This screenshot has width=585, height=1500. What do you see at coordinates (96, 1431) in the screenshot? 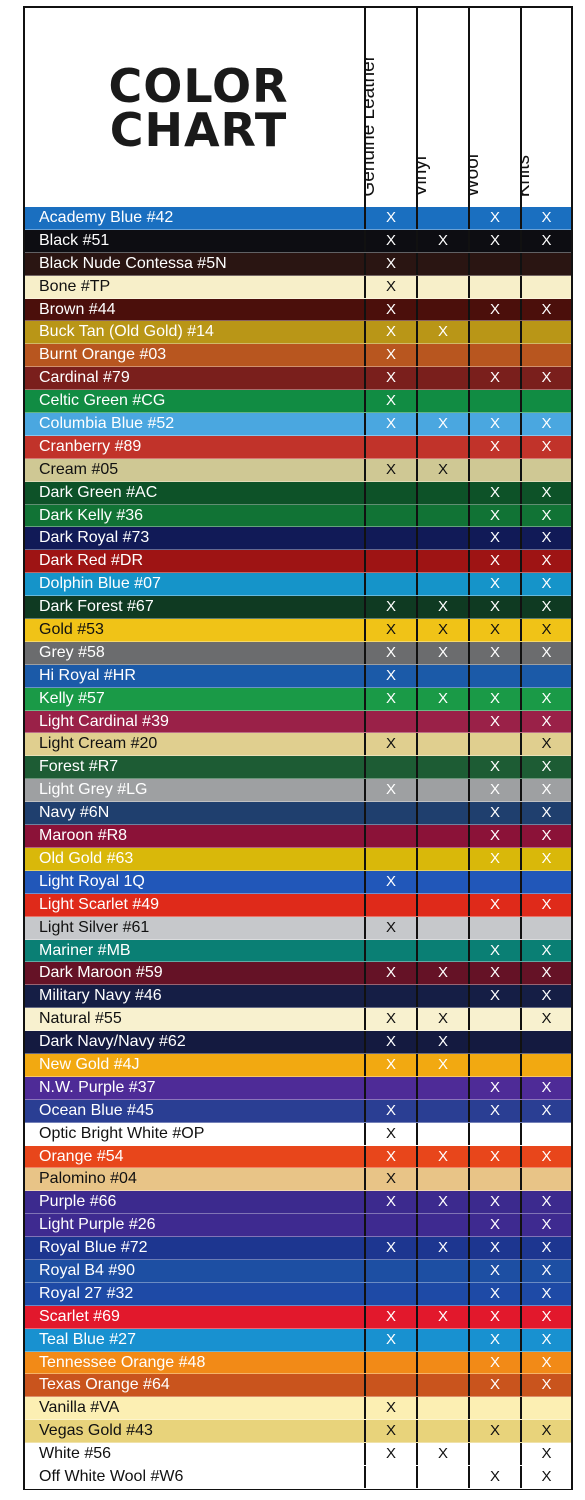
I see `color-name: Vegas Gold #43` at bounding box center [96, 1431].